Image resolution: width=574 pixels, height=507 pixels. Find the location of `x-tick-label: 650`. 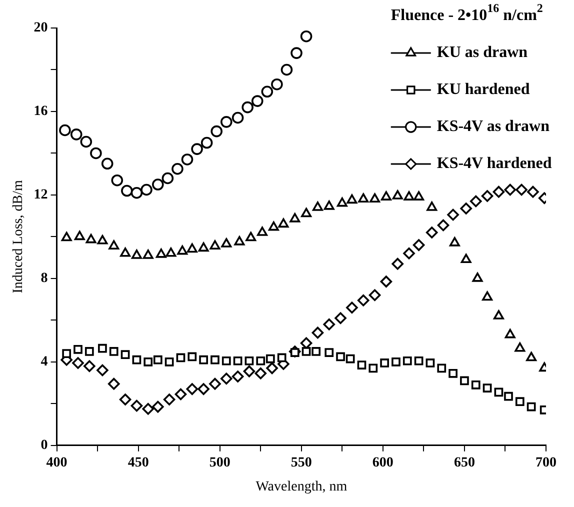

x-tick-label: 650 is located at coordinates (464, 462).